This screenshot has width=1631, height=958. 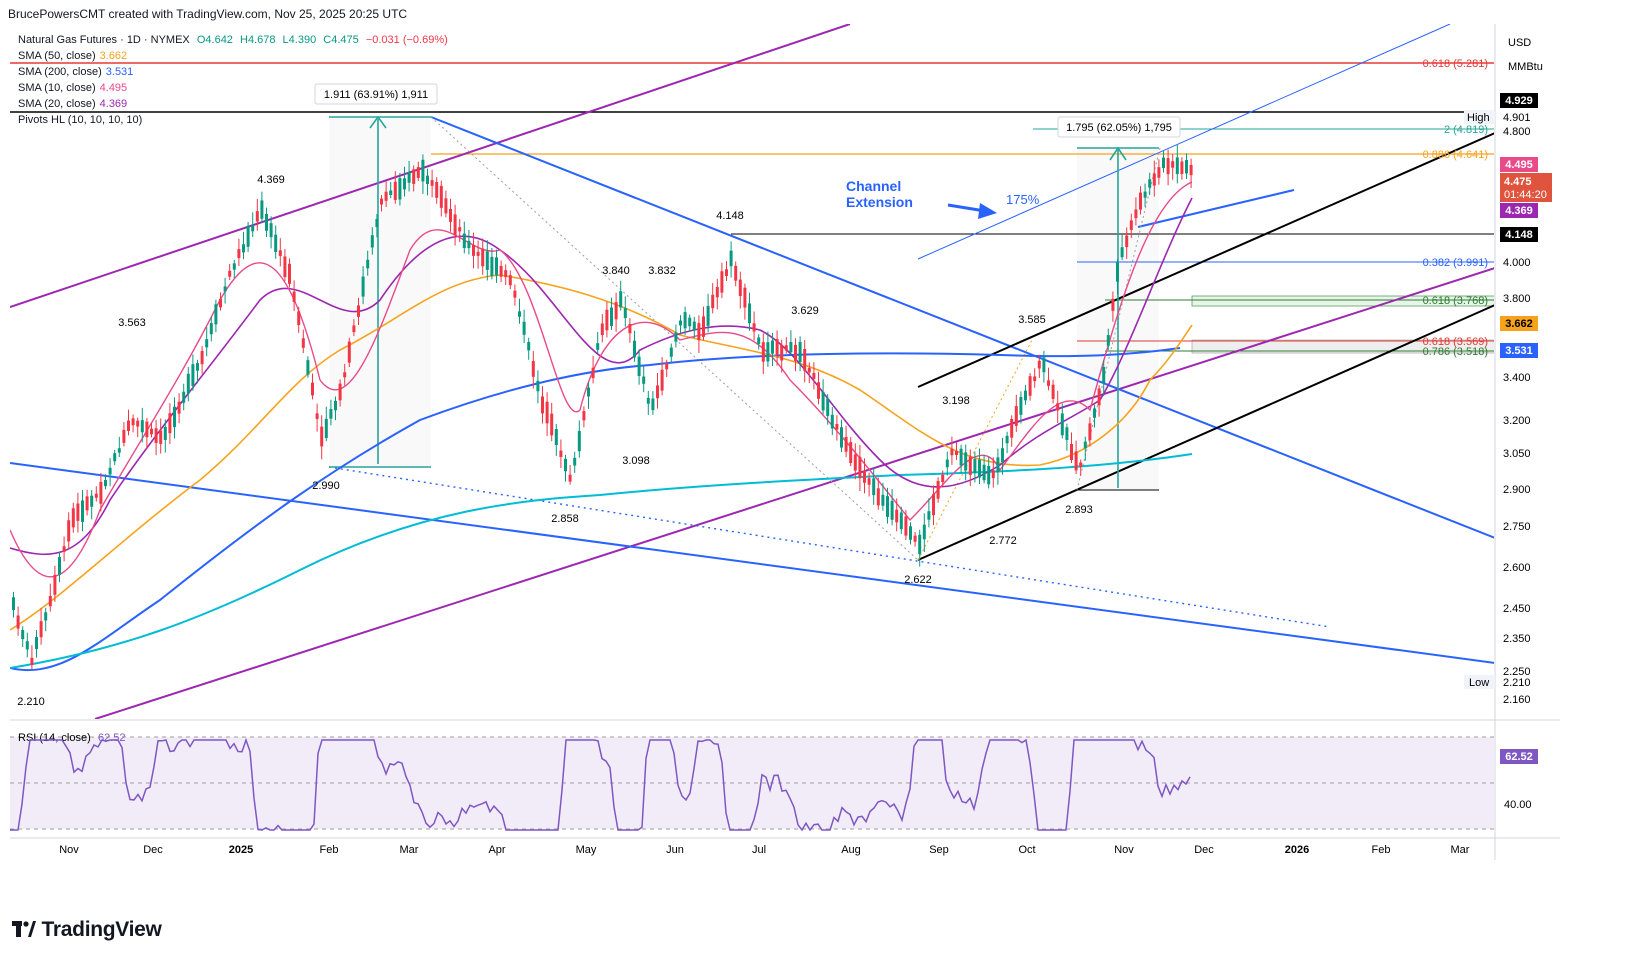 I want to click on fib-label-4819: 2 (4.819), so click(x=1466, y=130).